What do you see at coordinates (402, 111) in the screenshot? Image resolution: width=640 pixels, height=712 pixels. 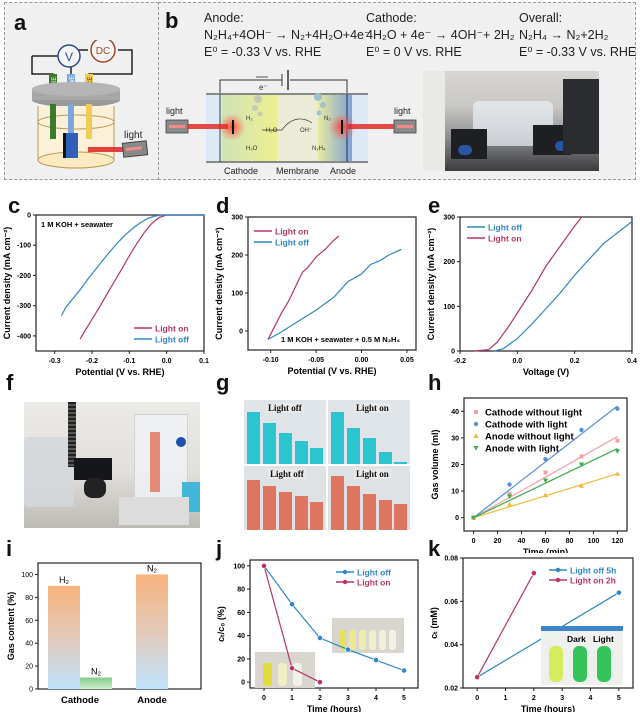 I see `light-label-right: light` at bounding box center [402, 111].